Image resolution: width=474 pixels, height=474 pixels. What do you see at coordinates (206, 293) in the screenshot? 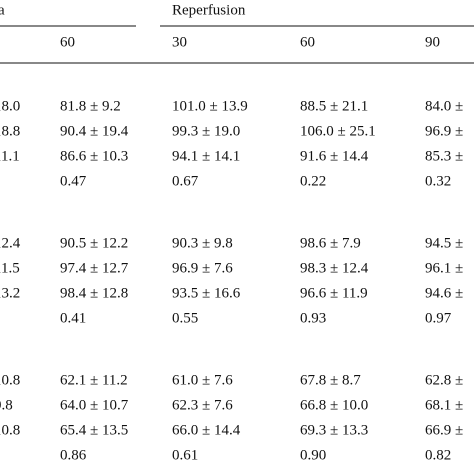
I see `table-cell: 93.5 ± 16.6` at bounding box center [206, 293].